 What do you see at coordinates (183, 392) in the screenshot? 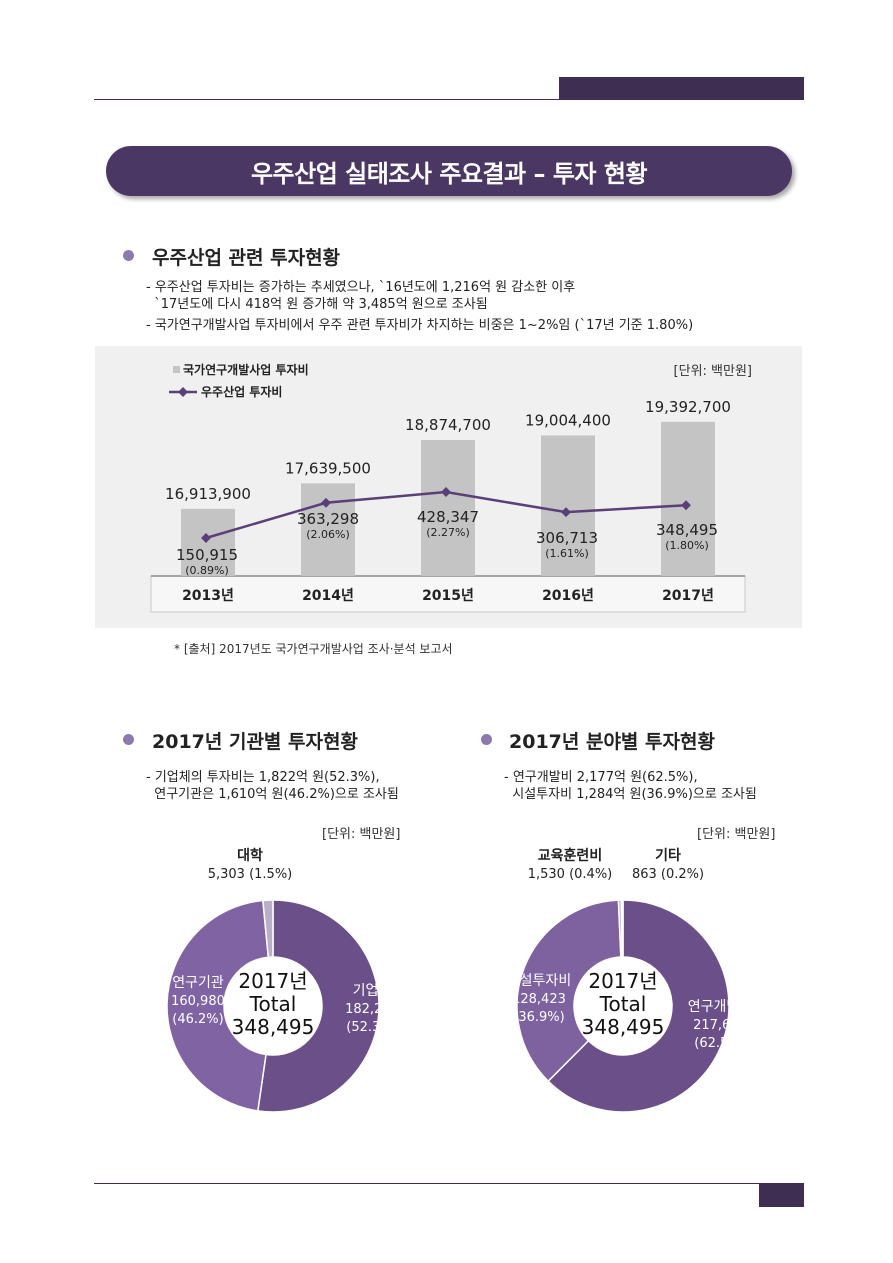
I see `legend-marker-icon` at bounding box center [183, 392].